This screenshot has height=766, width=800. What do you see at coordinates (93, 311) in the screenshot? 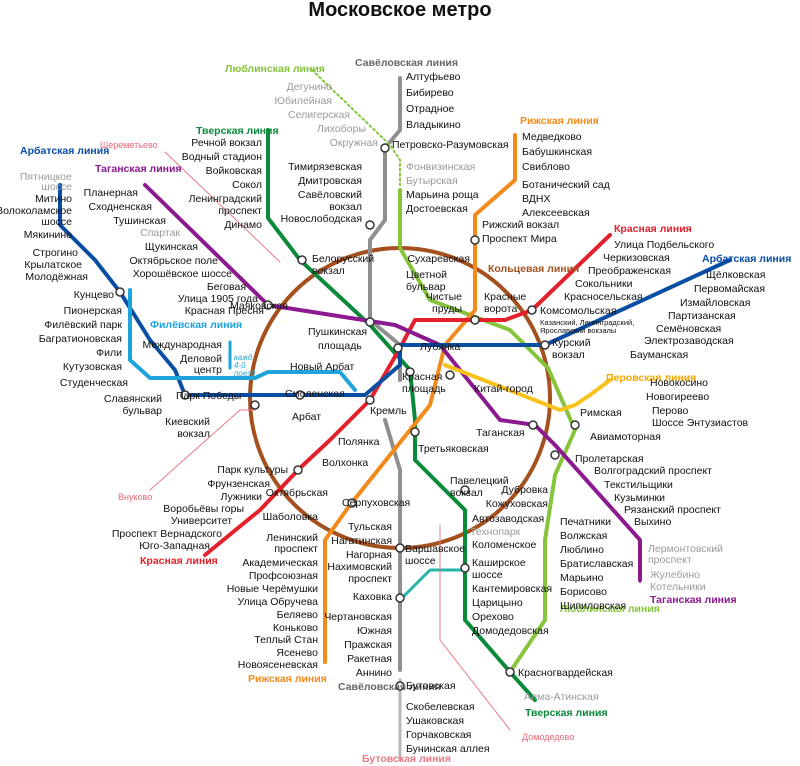
I see `station-label: Пионерская` at bounding box center [93, 311].